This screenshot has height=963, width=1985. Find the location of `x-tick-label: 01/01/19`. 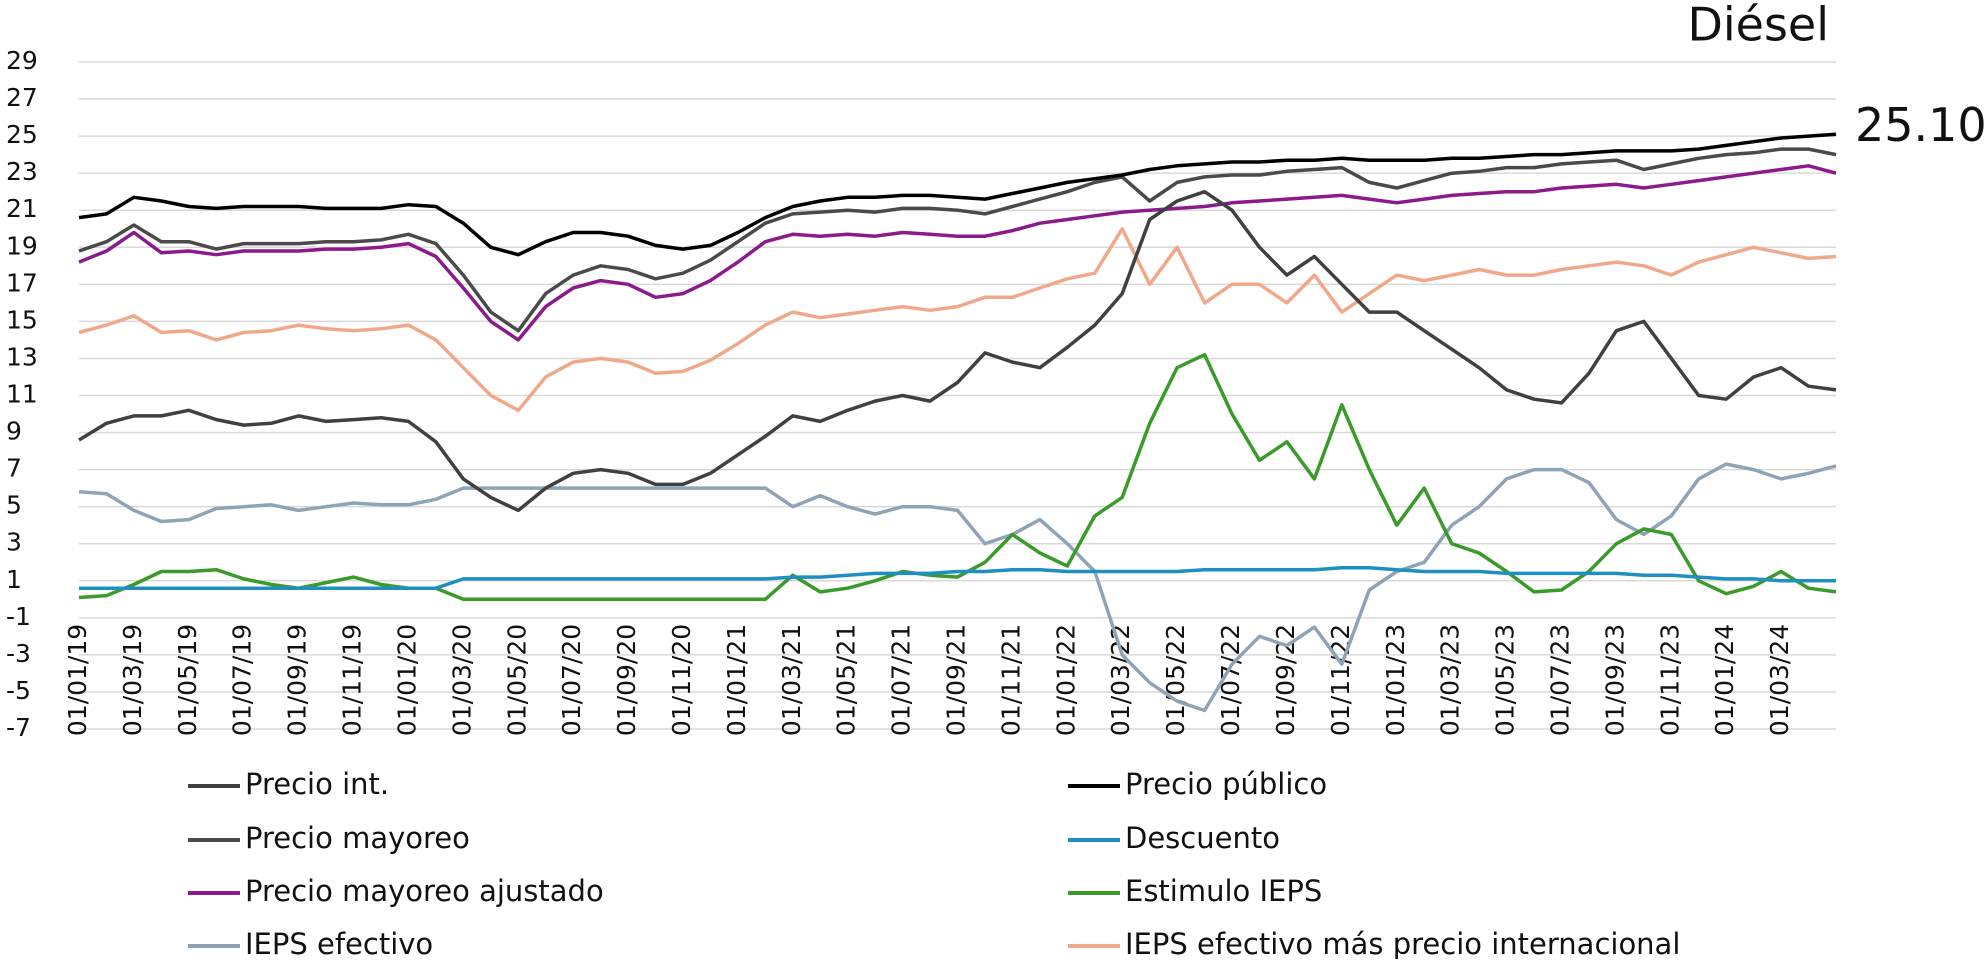

x-tick-label: 01/01/19 is located at coordinates (77, 680).